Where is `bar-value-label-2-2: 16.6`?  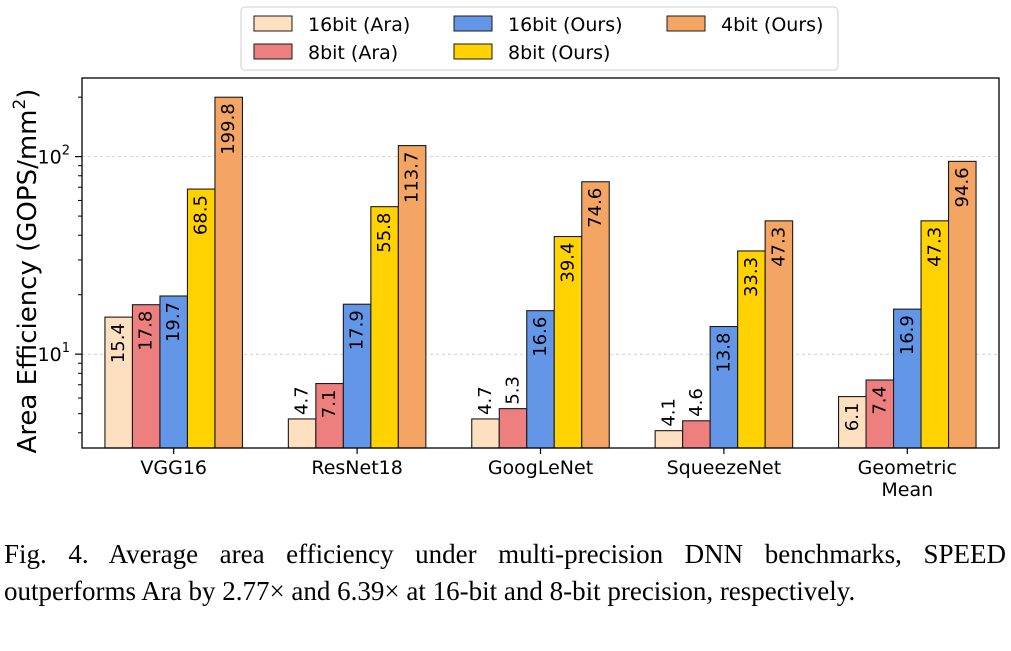
bar-value-label-2-2: 16.6 is located at coordinates (540, 337).